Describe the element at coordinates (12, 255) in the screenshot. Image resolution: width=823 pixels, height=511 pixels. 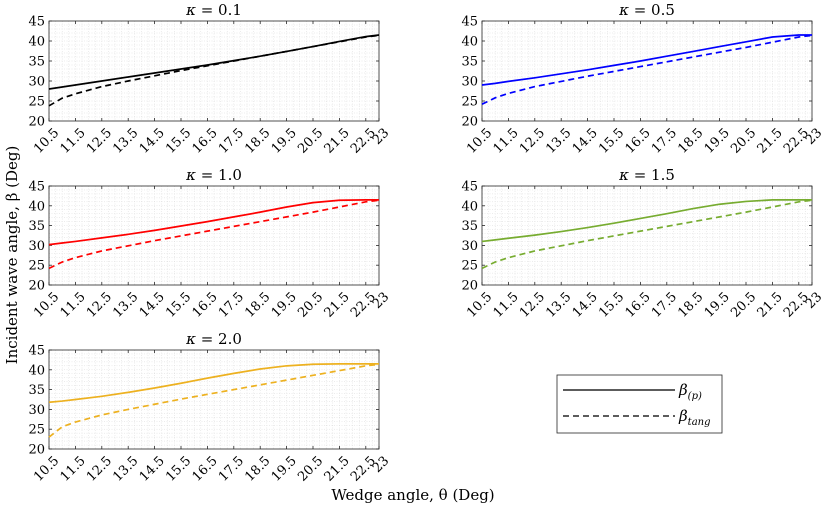
I see `y-axis-label: Incident wave angle, β (Deg)` at that location.